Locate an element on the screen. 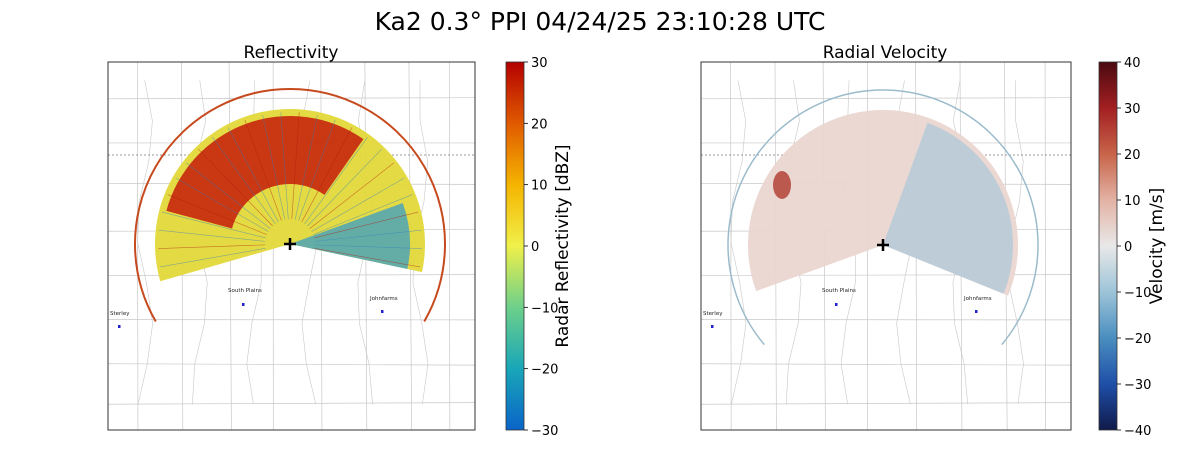  velocity-colorbar-ticks: 40 30 20 10 0 −10 −20 −30 −40 is located at coordinates (1134, 247).